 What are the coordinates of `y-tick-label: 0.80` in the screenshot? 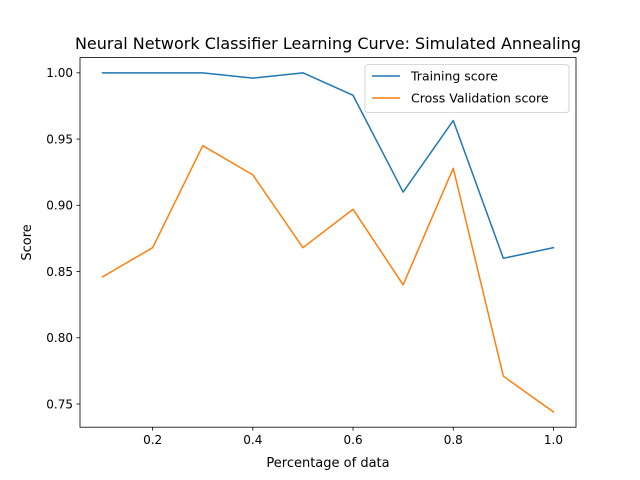 It's located at (59, 338).